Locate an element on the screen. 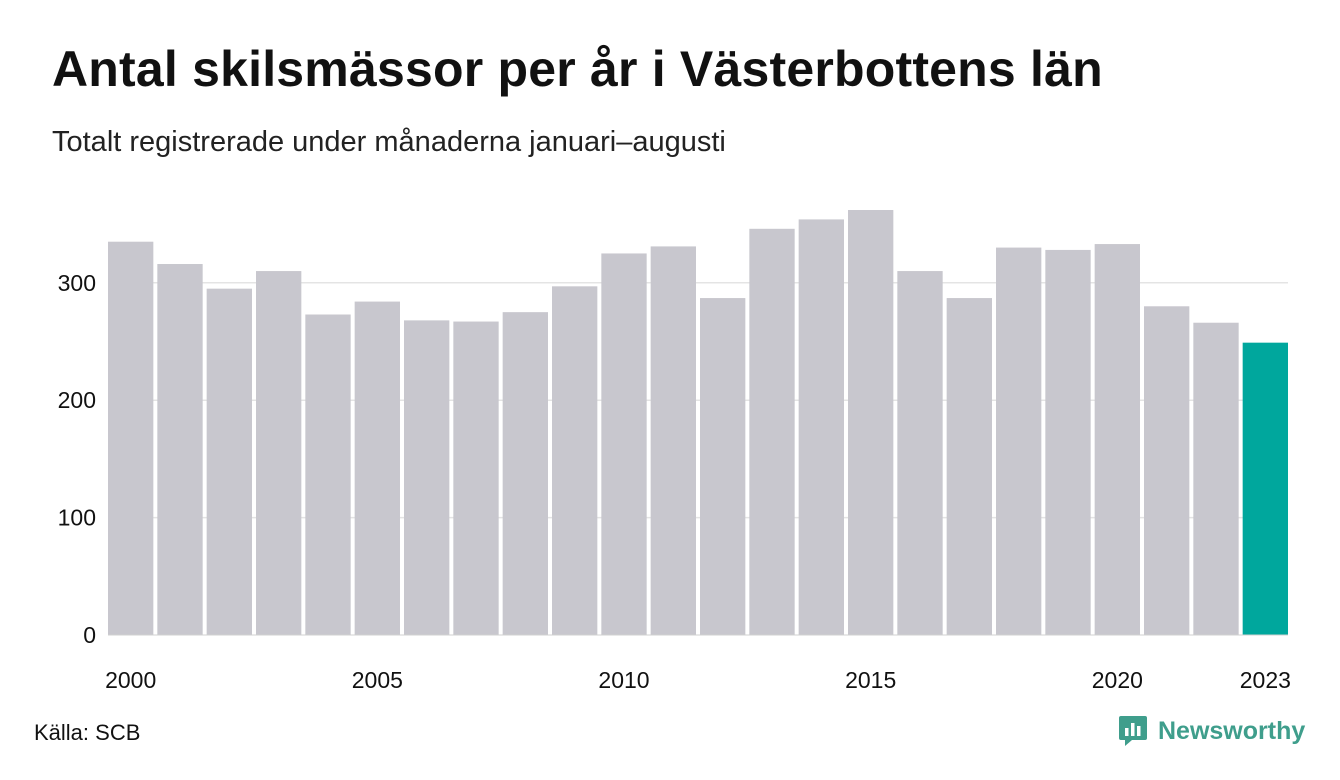 This screenshot has height=780, width=1340. bar-2017 is located at coordinates (969, 466).